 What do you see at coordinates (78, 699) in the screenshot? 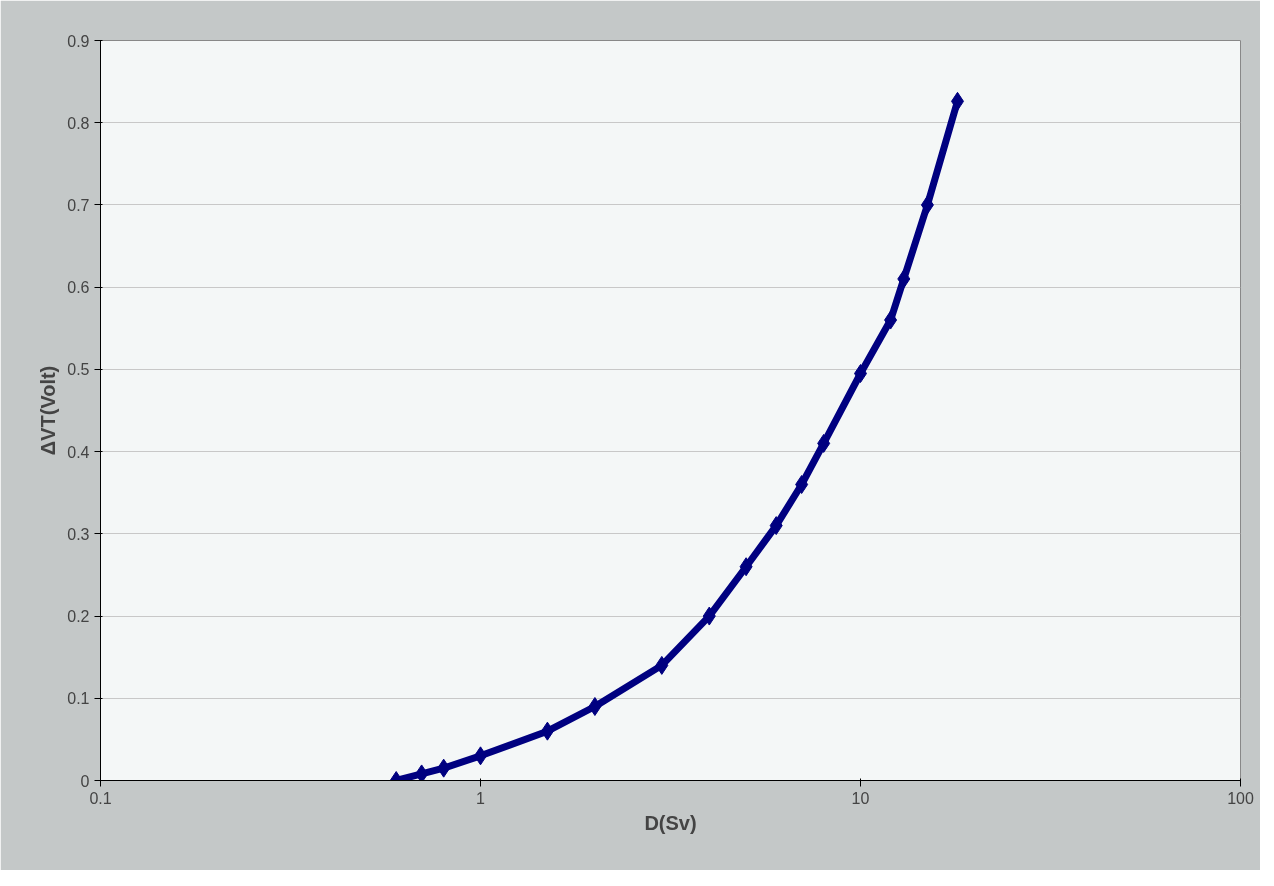
I see `y-tick-label: 0.1` at bounding box center [78, 699].